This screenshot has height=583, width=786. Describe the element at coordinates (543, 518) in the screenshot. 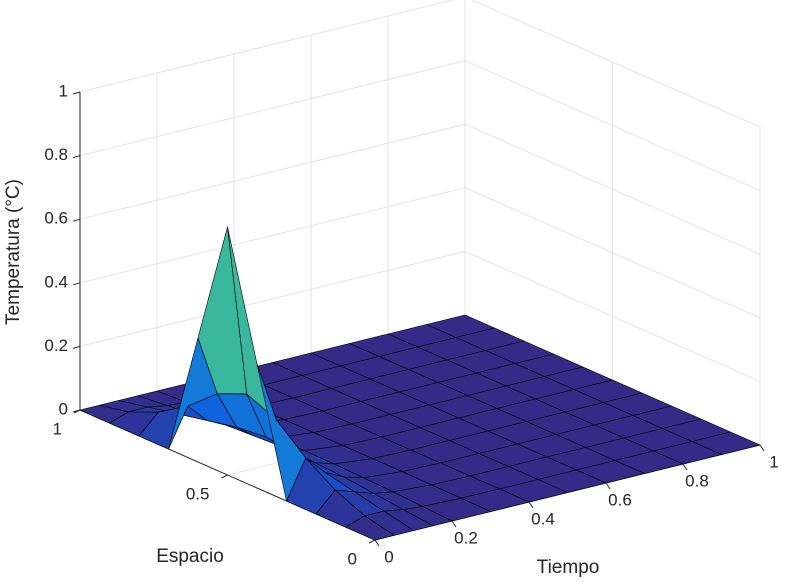

I see `x-tick-label: 0.4` at that location.